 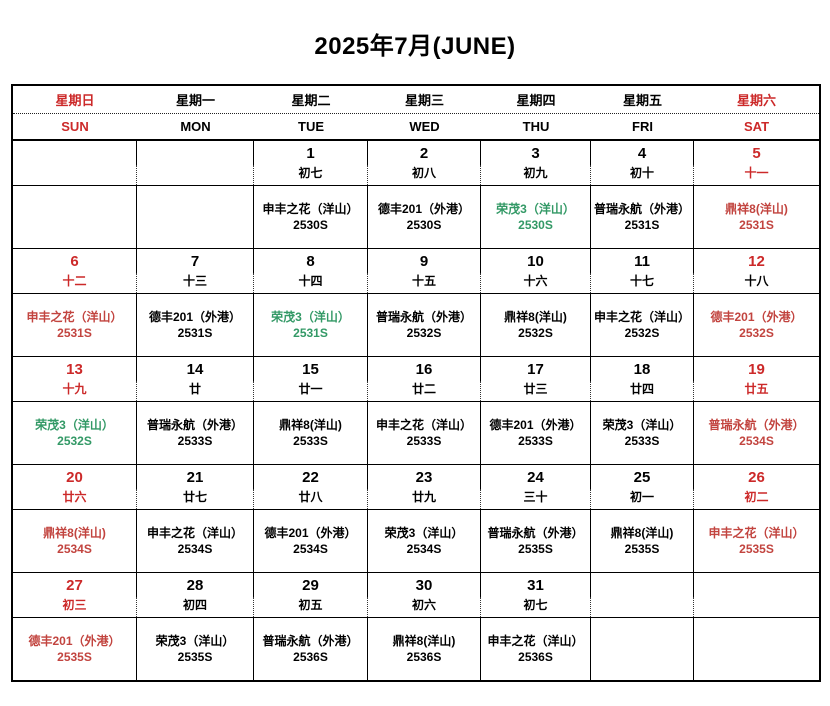 What do you see at coordinates (536, 175) in the screenshot?
I see `lunar-date: 初九` at bounding box center [536, 175].